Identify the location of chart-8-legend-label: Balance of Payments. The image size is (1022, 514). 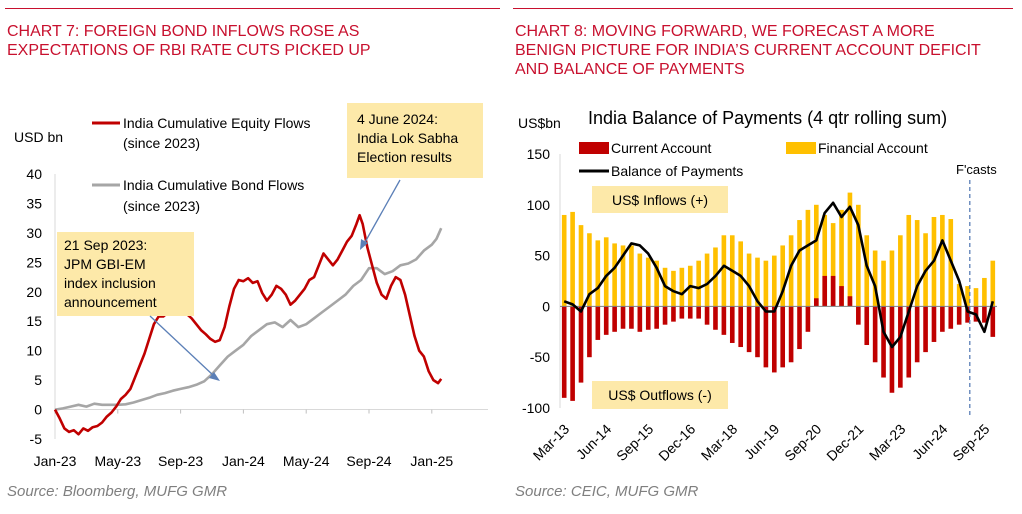
(677, 171).